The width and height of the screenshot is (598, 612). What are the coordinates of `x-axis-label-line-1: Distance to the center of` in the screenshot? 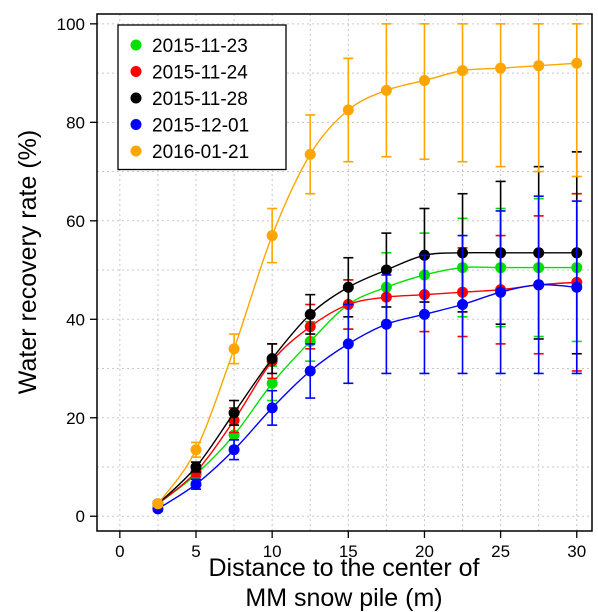 It's located at (344, 568).